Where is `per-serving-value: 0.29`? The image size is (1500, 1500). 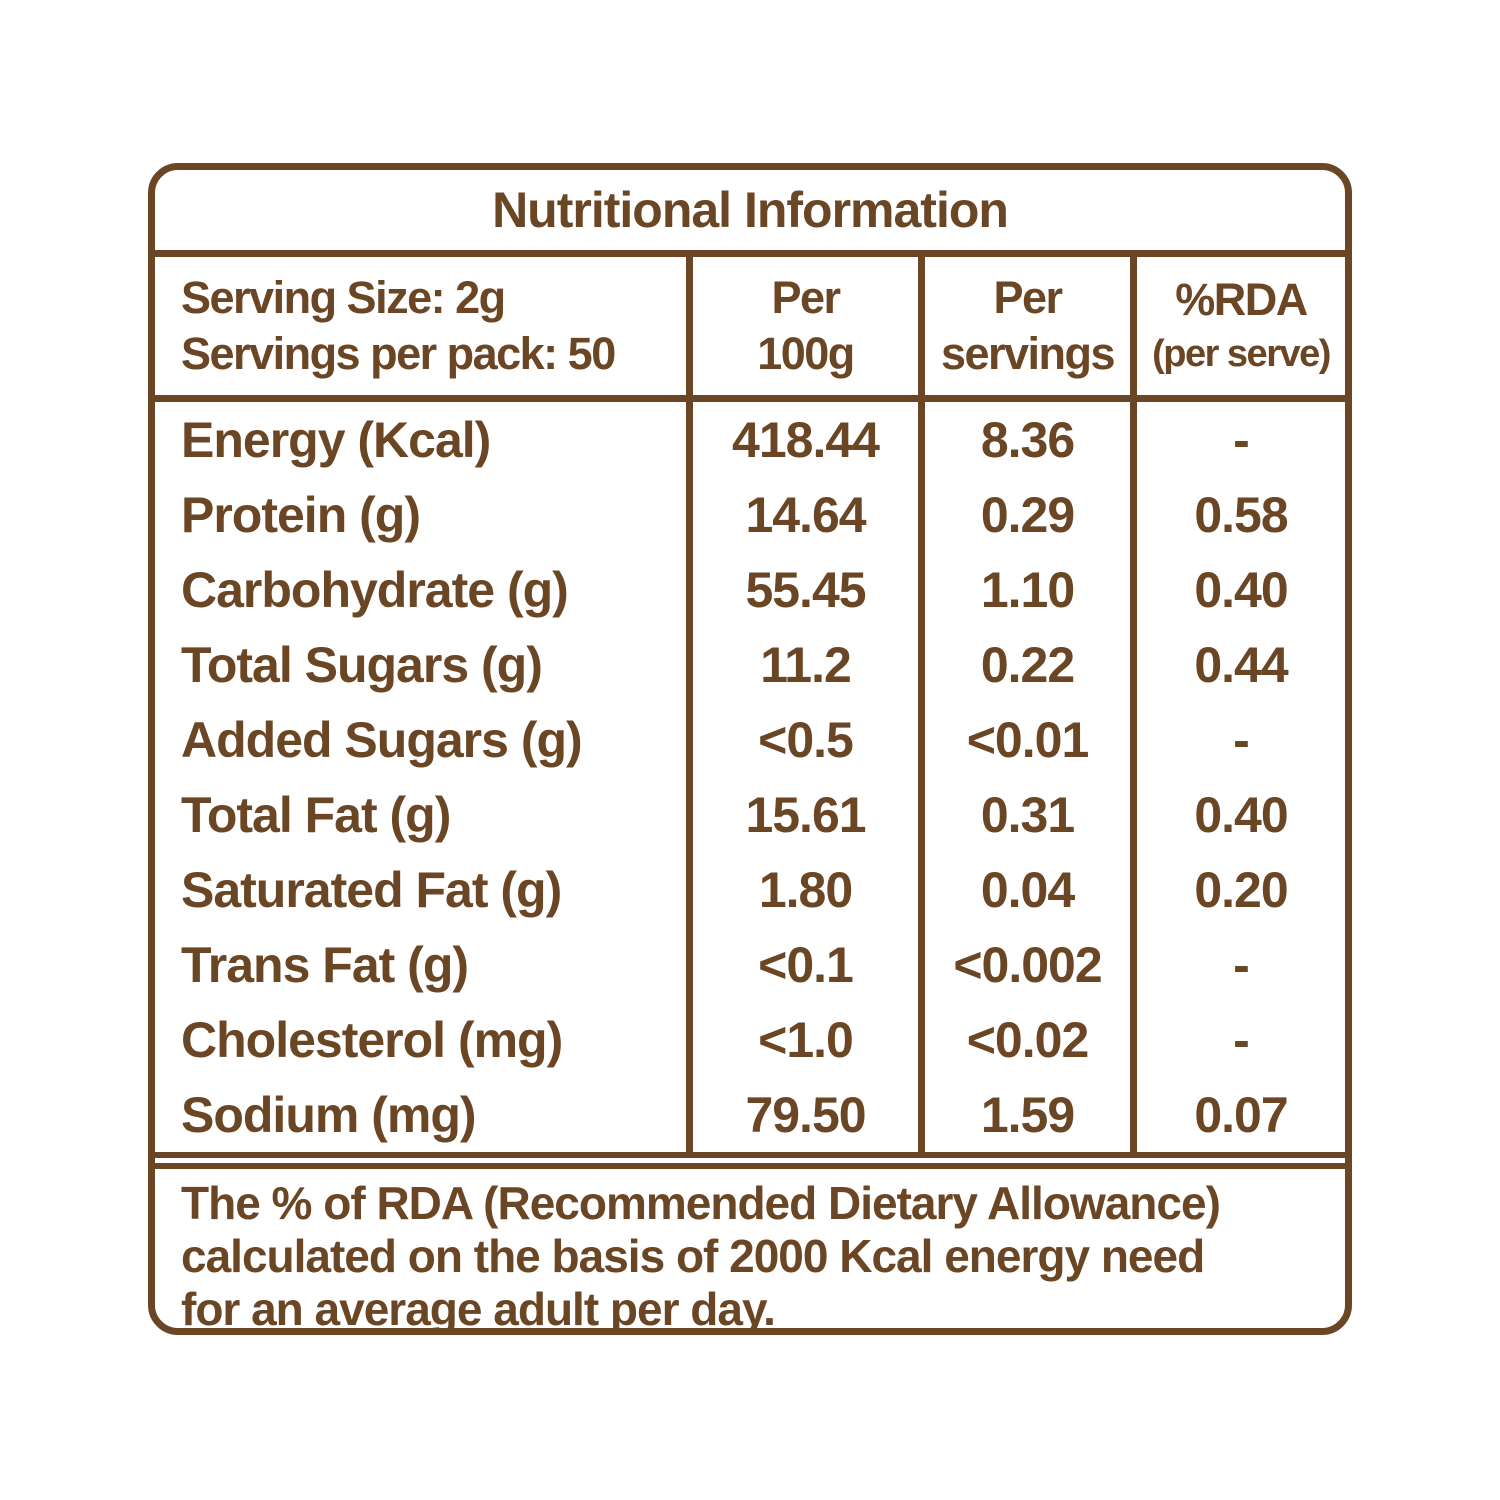 per-serving-value: 0.29 is located at coordinates (1027, 514).